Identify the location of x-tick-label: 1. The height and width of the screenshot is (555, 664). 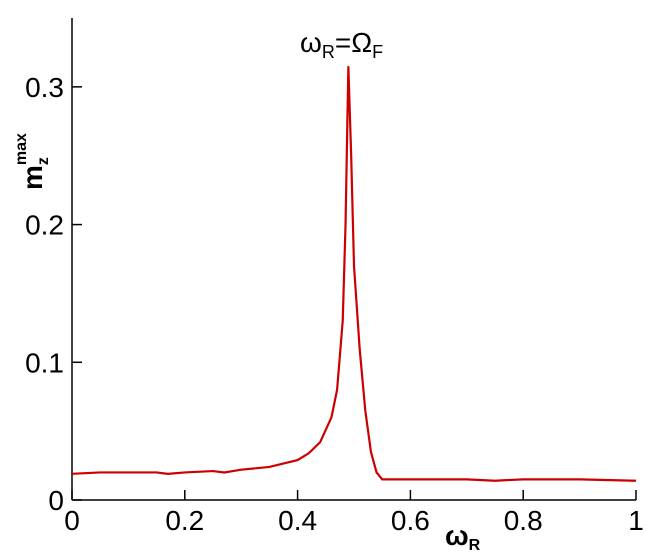
(636, 520).